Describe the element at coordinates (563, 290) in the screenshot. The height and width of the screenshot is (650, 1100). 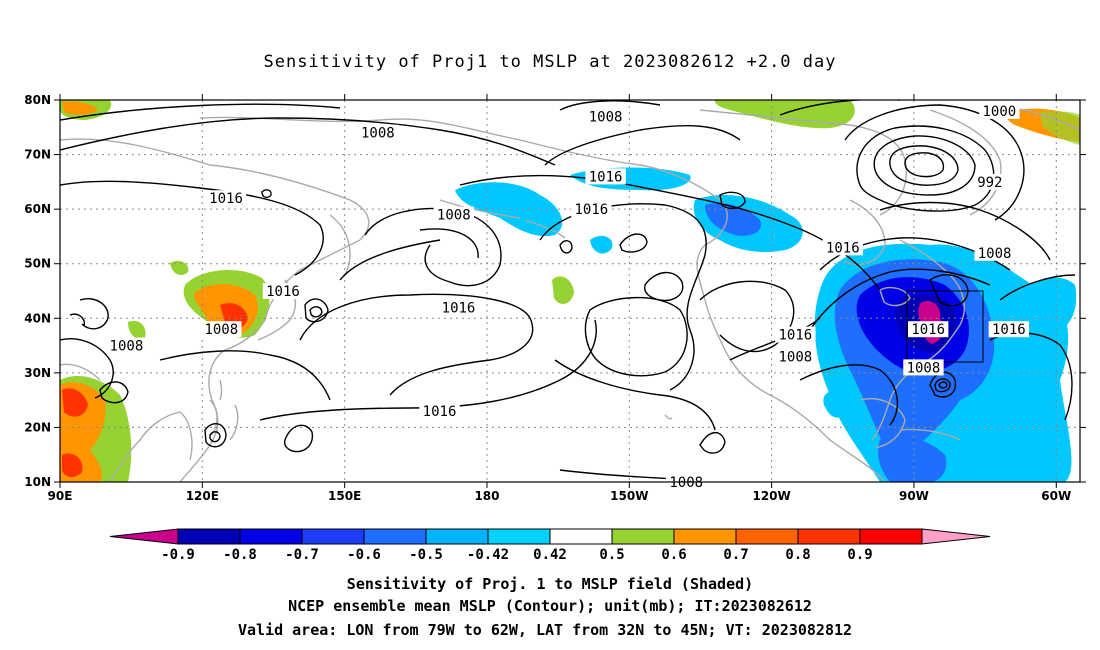
I see `shade-green-pac-e` at that location.